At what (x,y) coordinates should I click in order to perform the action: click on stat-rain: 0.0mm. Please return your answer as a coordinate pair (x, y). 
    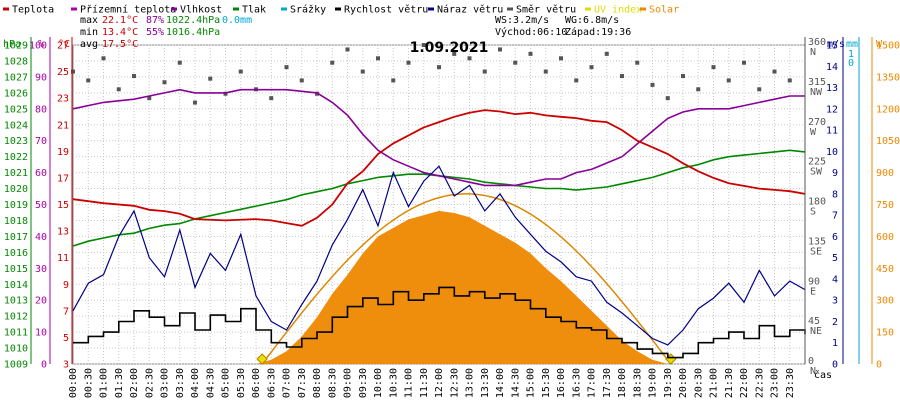
    Looking at the image, I should click on (237, 20).